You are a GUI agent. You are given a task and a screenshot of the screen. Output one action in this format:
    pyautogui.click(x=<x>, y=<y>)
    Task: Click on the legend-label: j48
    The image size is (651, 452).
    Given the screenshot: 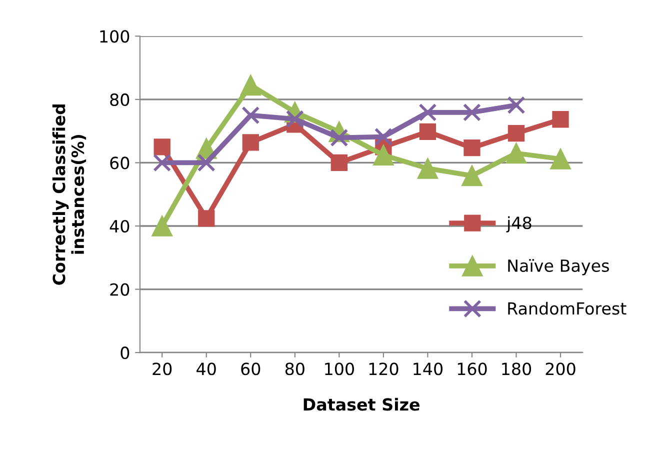 What is the action you would take?
    pyautogui.click(x=519, y=224)
    